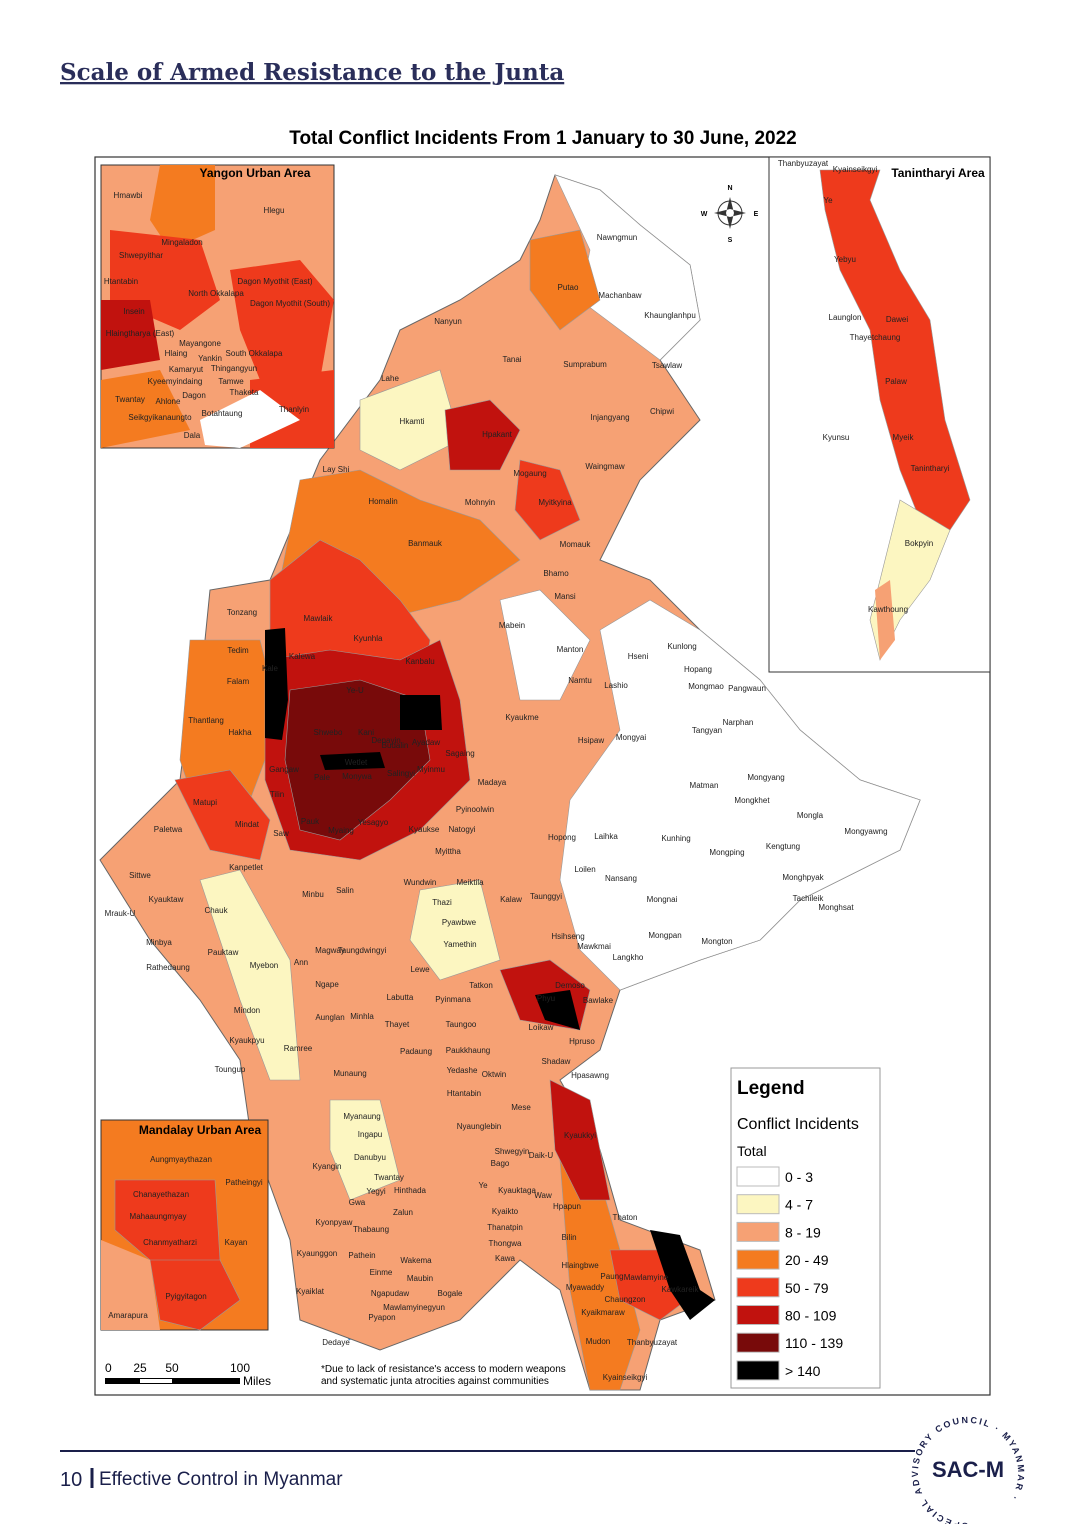 This screenshot has width=1080, height=1524. Describe the element at coordinates (461, 1024) in the screenshot. I see `place-label: Taungoo` at that location.